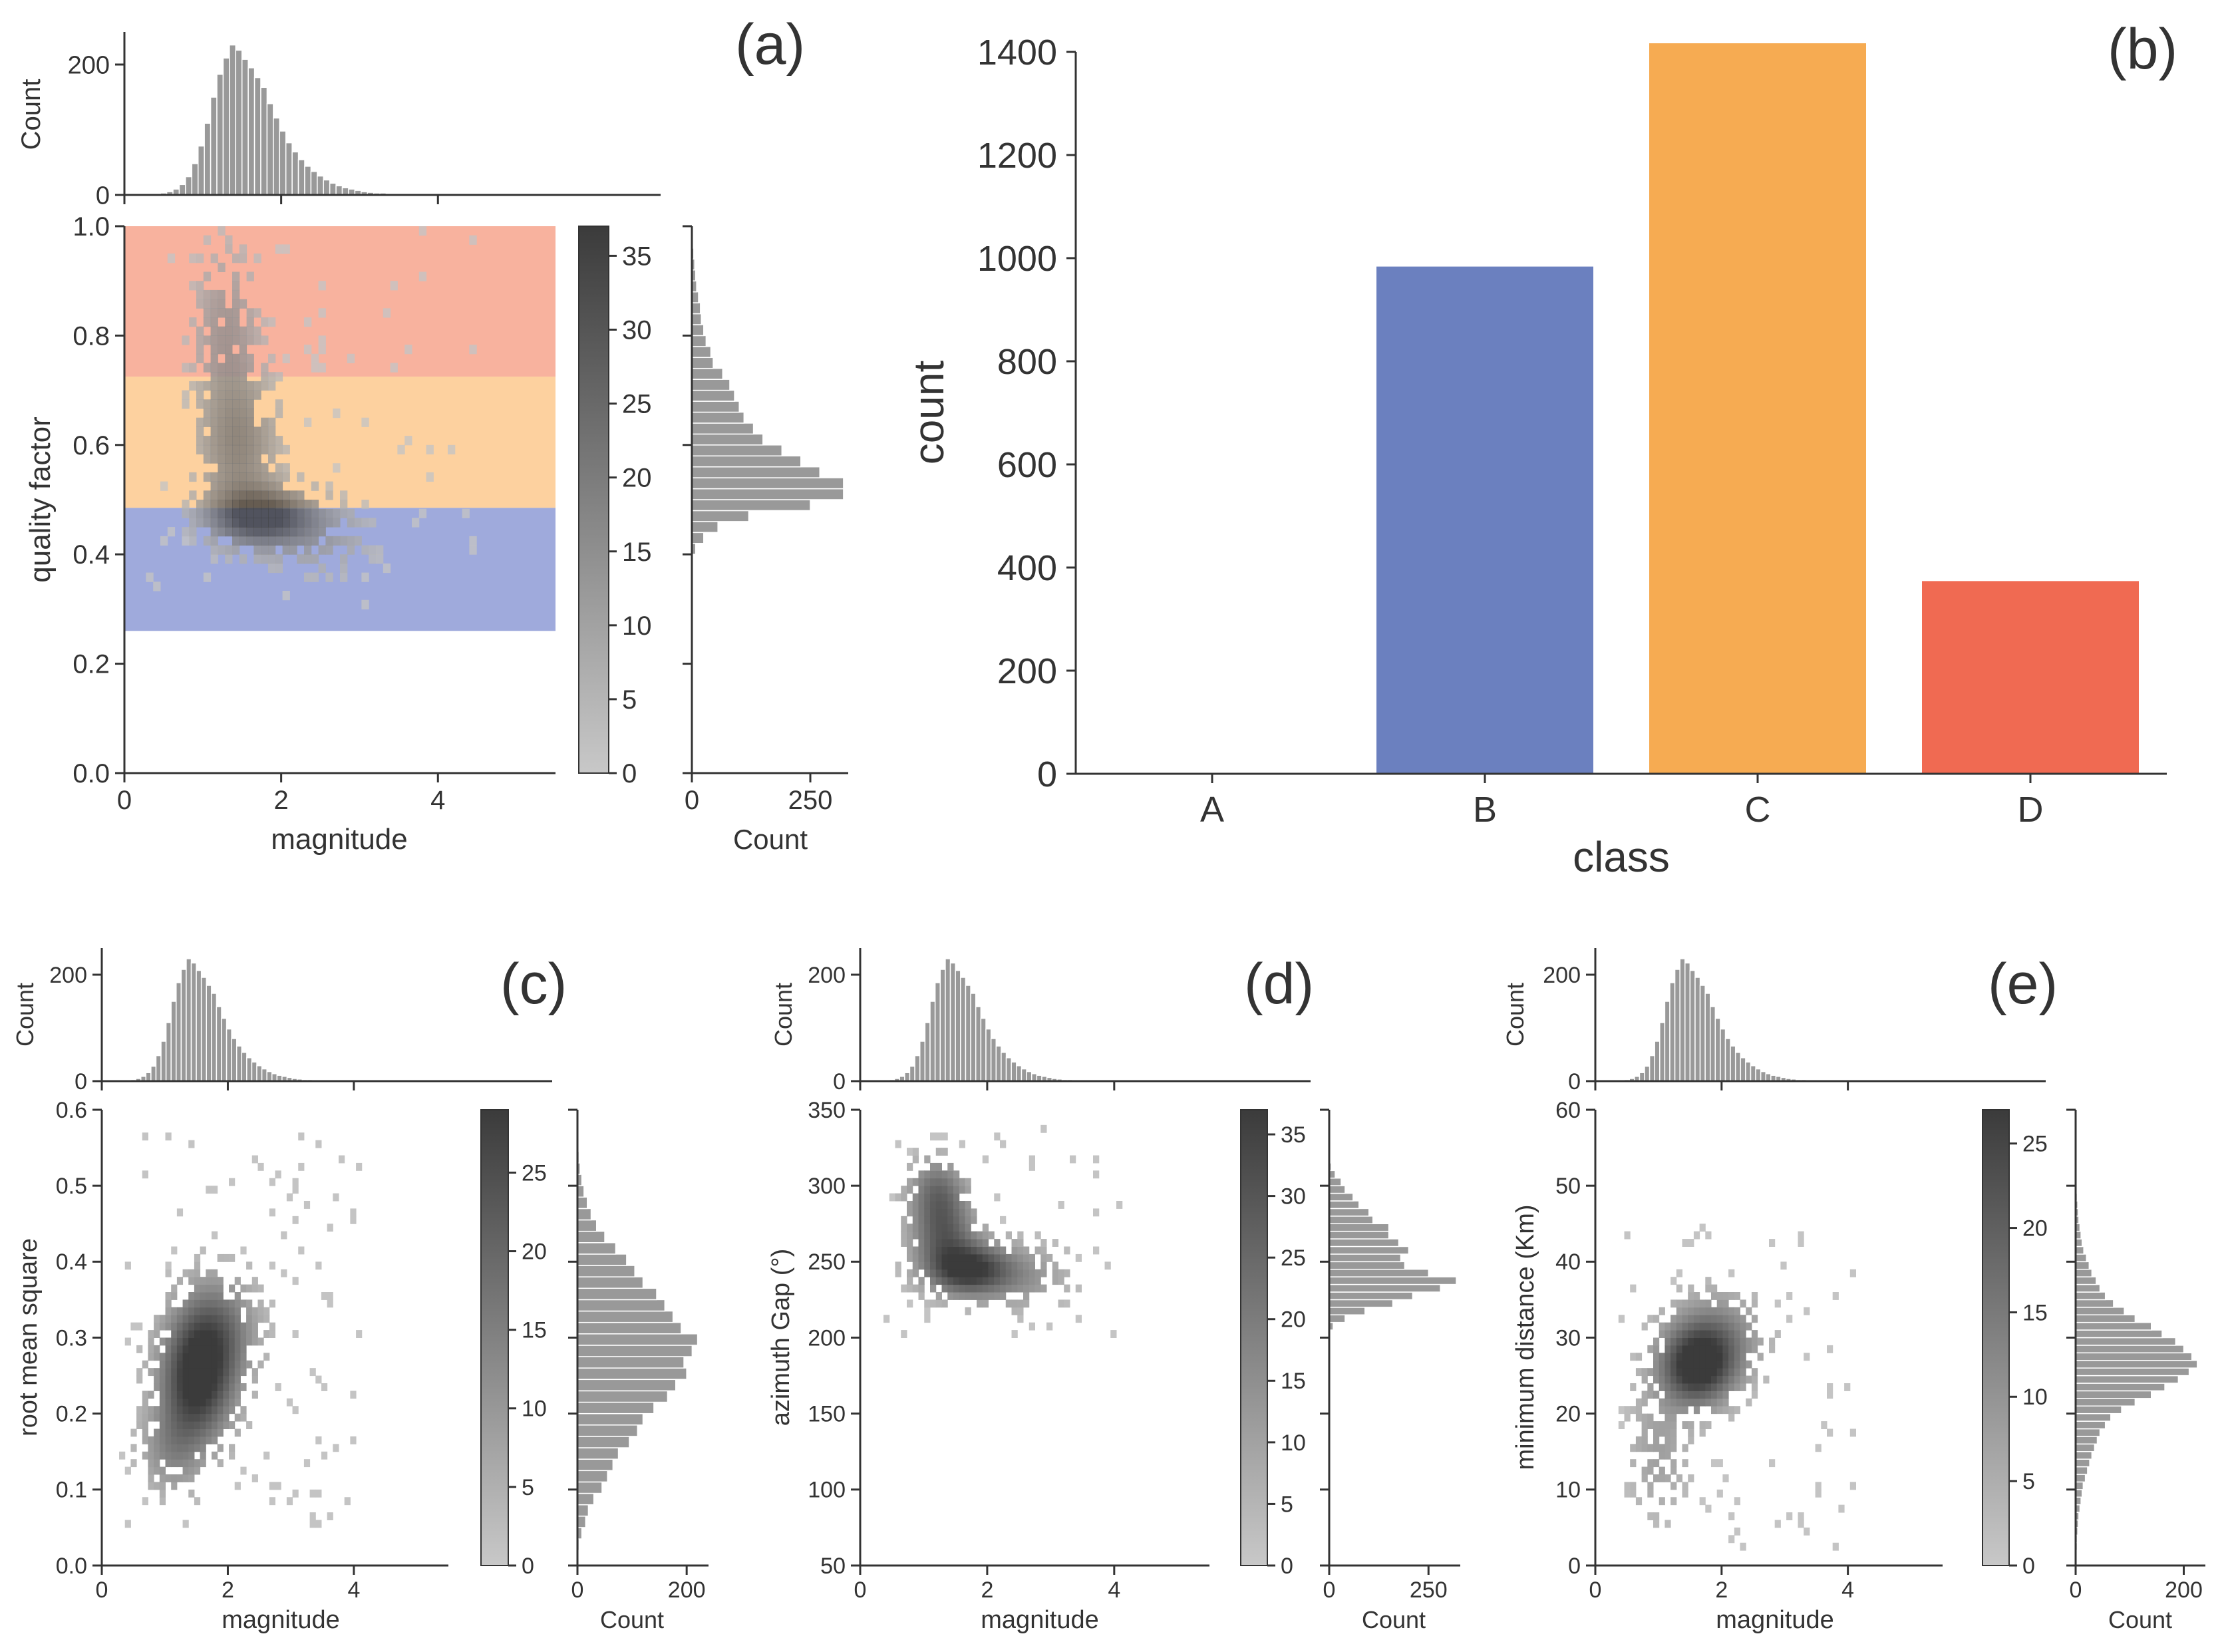 The image size is (2224, 1652). I want to click on y-tick-label: 0.3, so click(71, 1338).